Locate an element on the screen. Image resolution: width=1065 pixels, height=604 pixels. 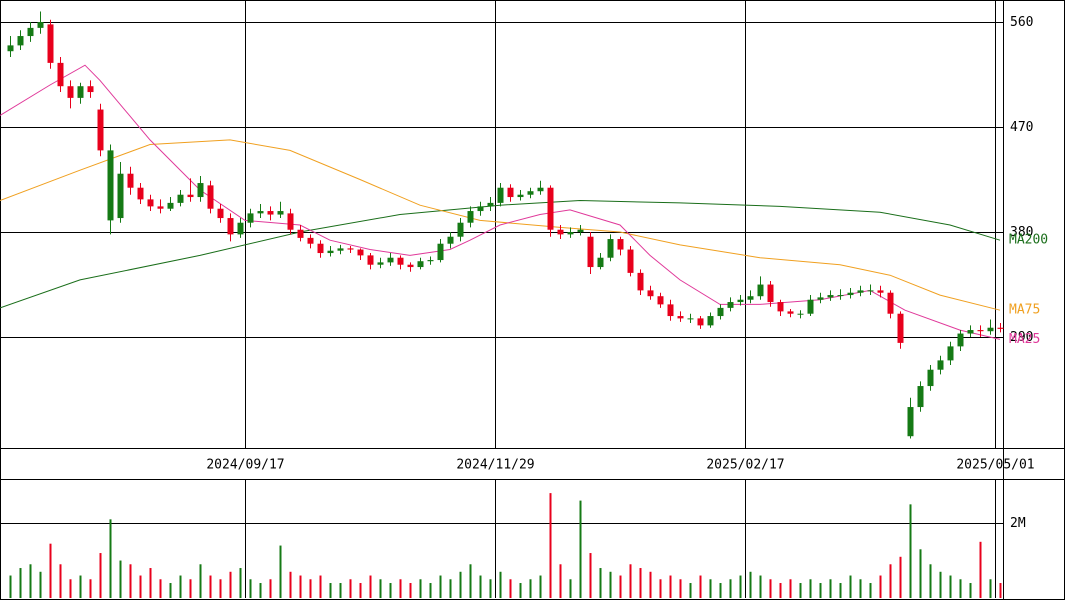
x-tick-label: 2025/05/01 is located at coordinates (995, 465).